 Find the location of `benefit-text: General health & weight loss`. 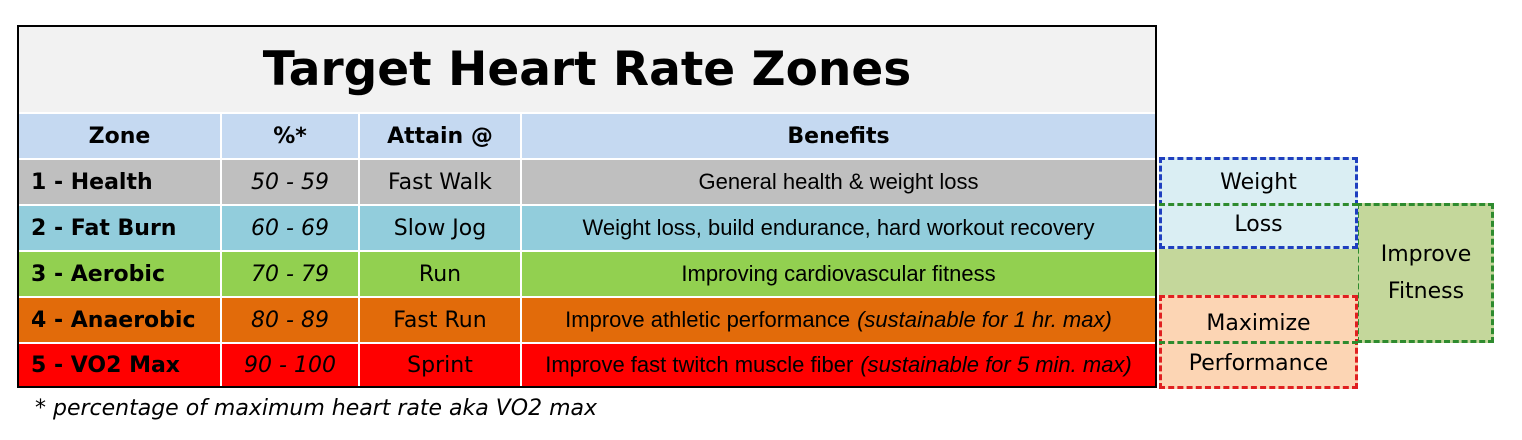

benefit-text: General health & weight loss is located at coordinates (838, 181).